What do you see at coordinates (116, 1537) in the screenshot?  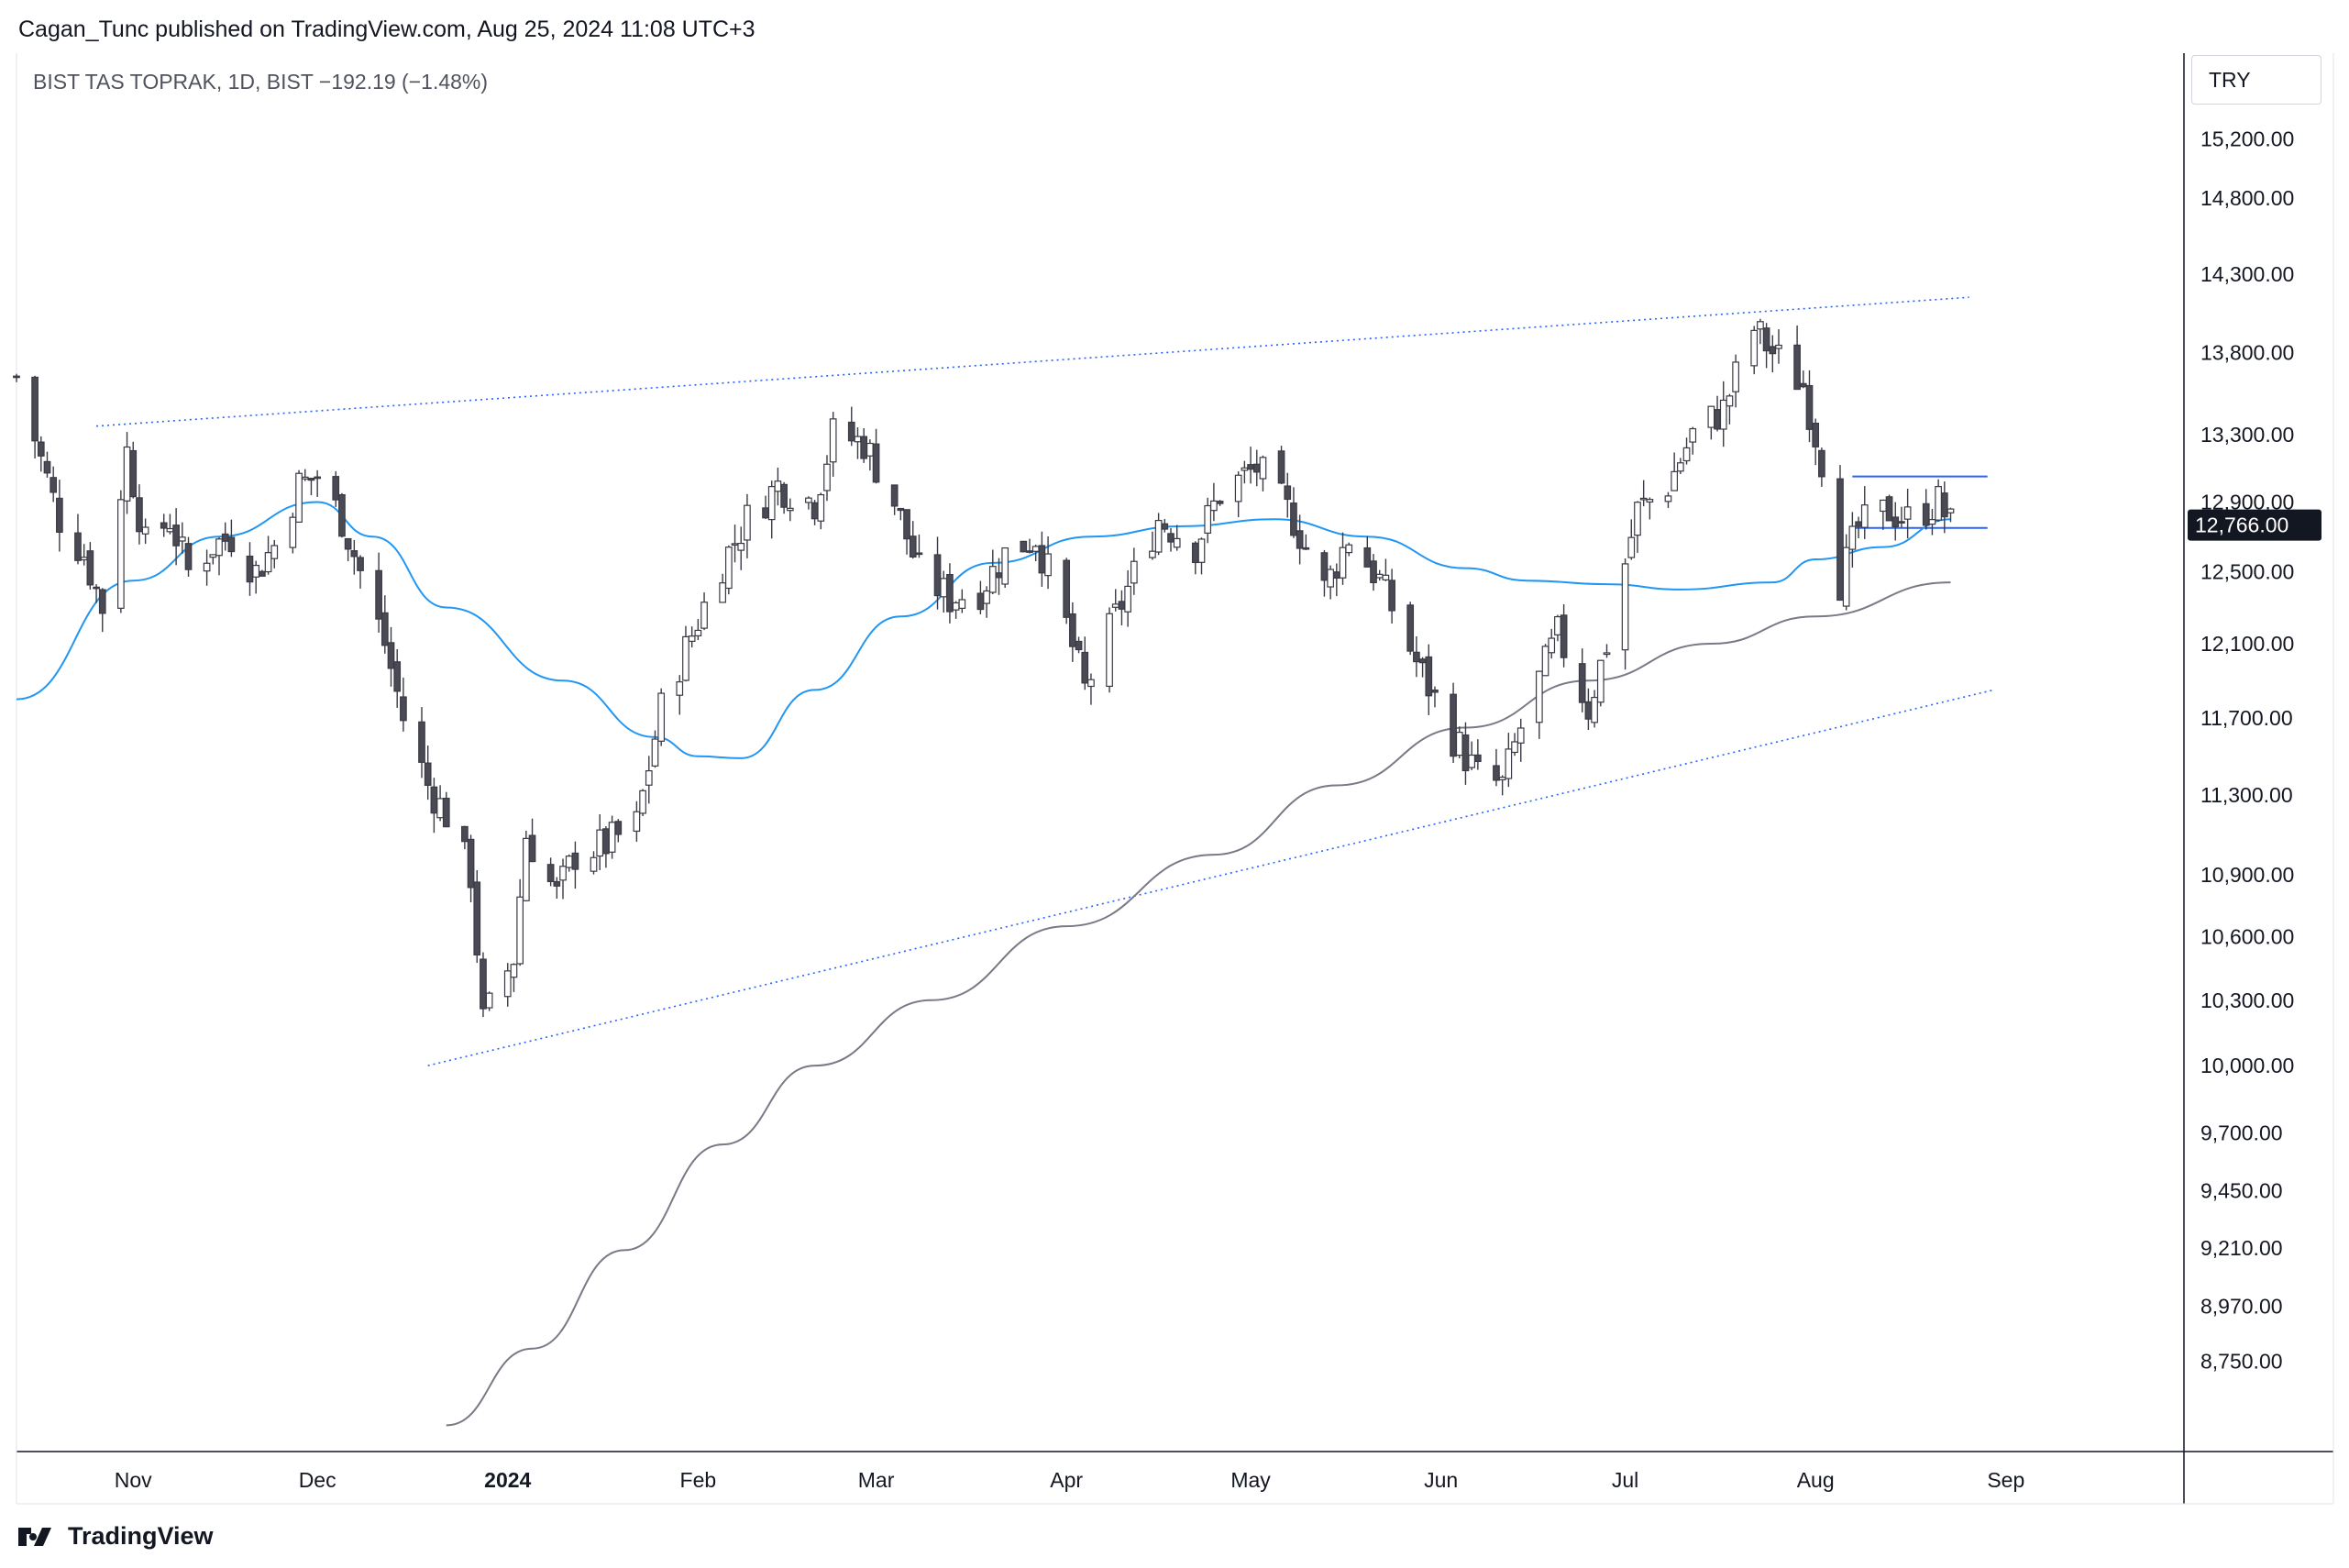 I see `tradingview-footer: TradingView` at bounding box center [116, 1537].